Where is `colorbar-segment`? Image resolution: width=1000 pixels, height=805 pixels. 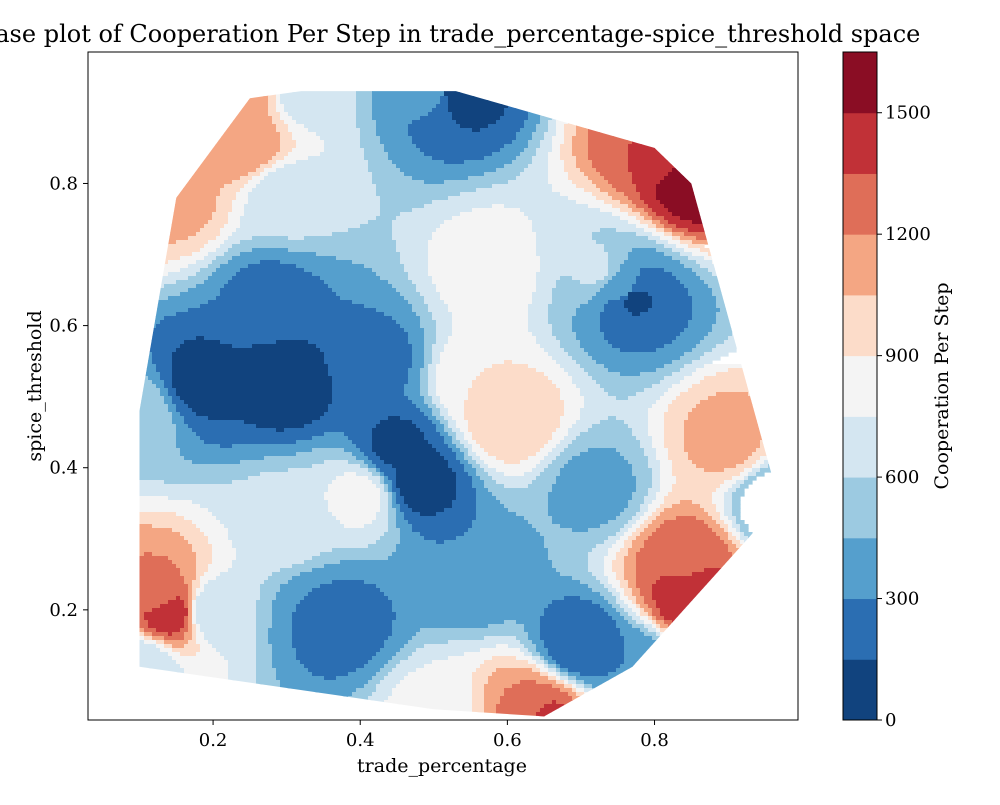 colorbar-segment is located at coordinates (860, 265).